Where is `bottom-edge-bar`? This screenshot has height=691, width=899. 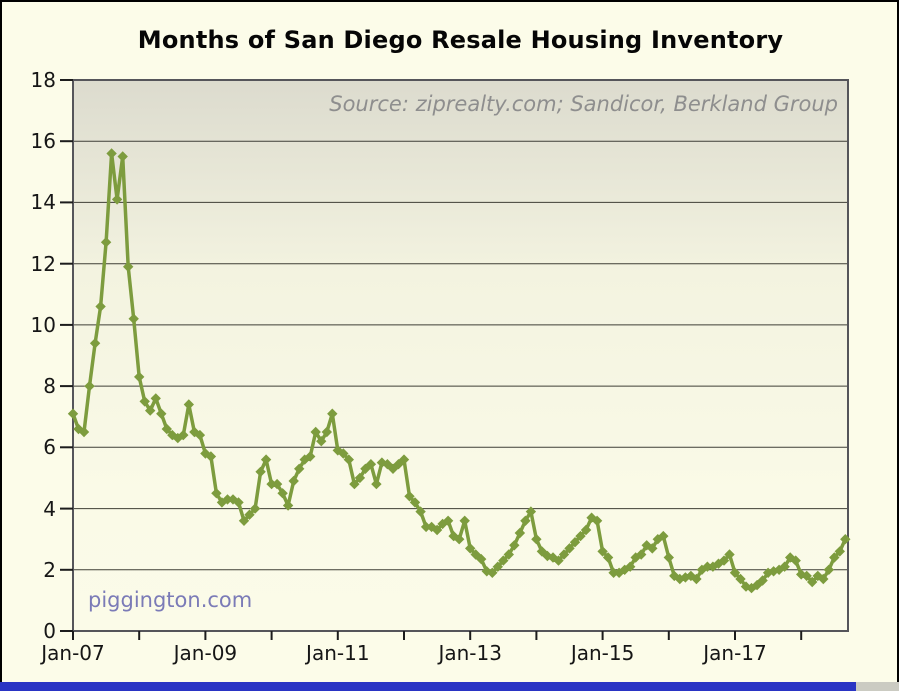 bottom-edge-bar is located at coordinates (428, 686).